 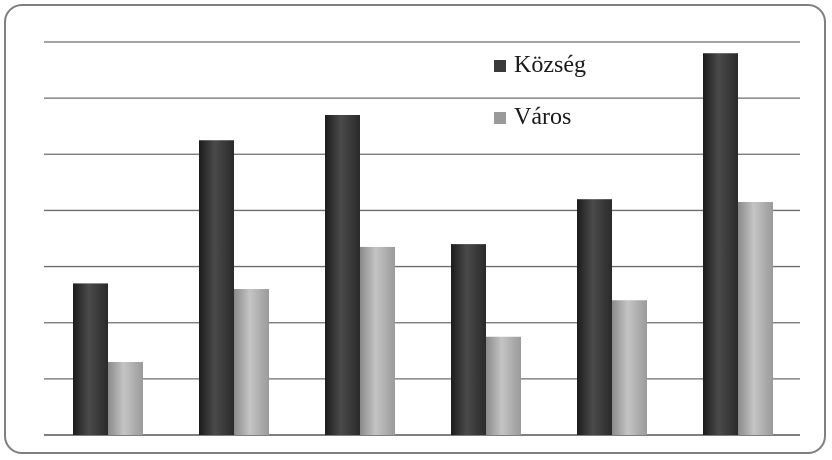 What do you see at coordinates (540, 91) in the screenshot?
I see `legend: Község Város` at bounding box center [540, 91].